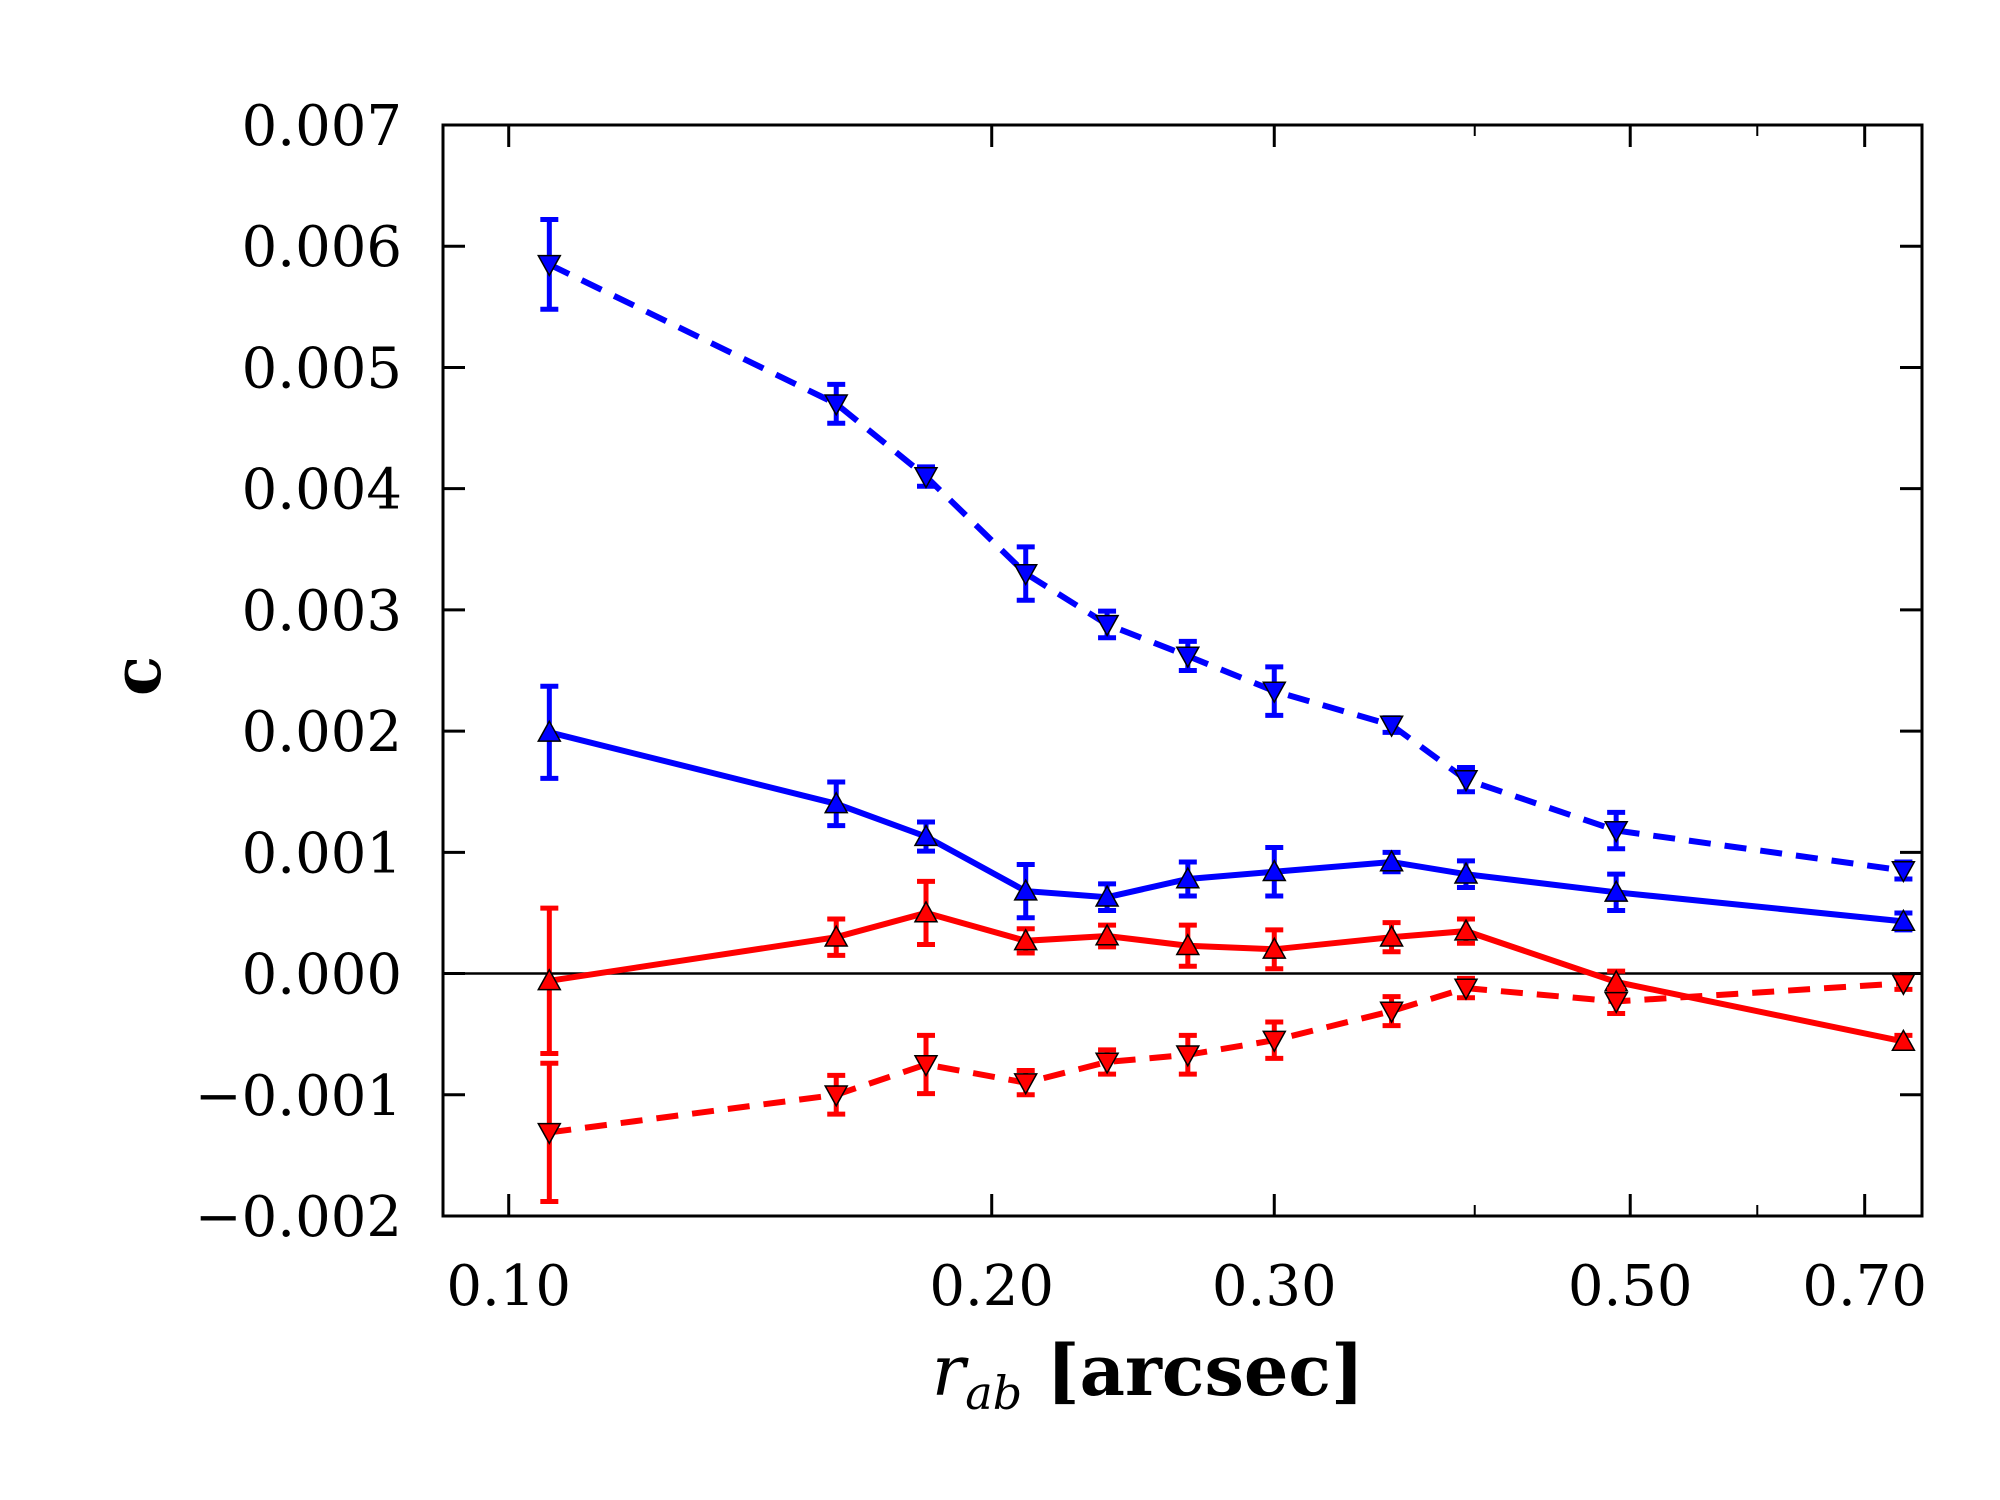 The width and height of the screenshot is (2000, 1500). I want to click on x-axis-title-unit: [arcsec], so click(1193, 1370).